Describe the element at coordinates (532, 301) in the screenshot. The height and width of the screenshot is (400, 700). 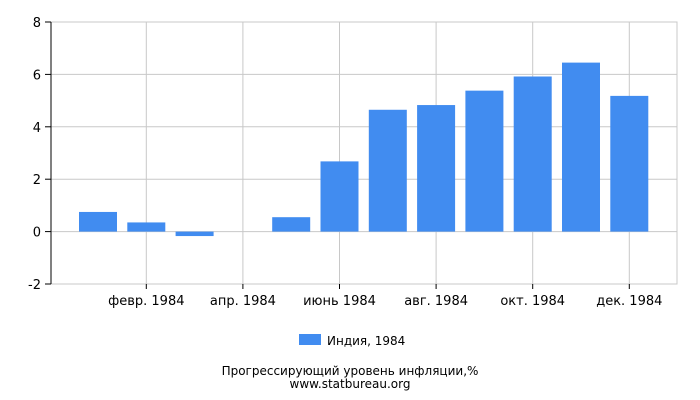
I see `x-tick-label: окт. 1984` at that location.